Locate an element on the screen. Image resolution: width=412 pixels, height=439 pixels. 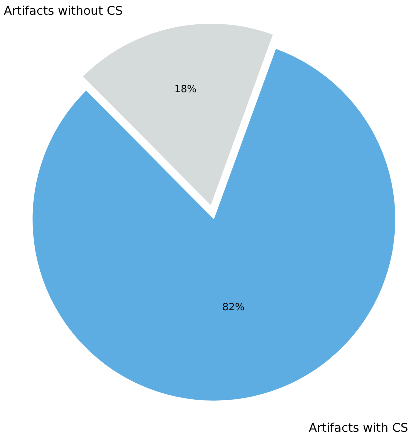
data-label: 82% is located at coordinates (233, 308).